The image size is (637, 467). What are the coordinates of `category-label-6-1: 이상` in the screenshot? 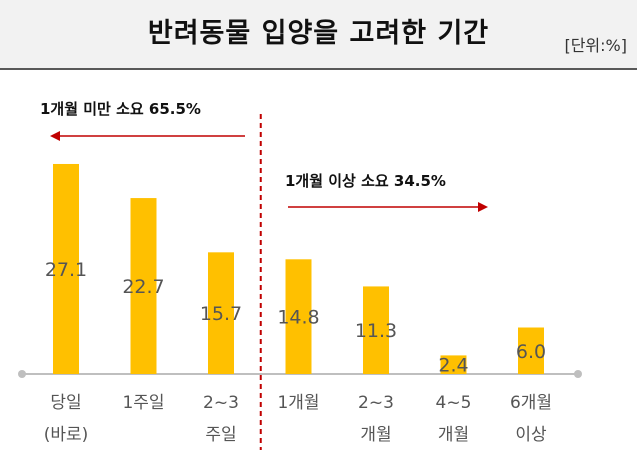 It's located at (531, 435).